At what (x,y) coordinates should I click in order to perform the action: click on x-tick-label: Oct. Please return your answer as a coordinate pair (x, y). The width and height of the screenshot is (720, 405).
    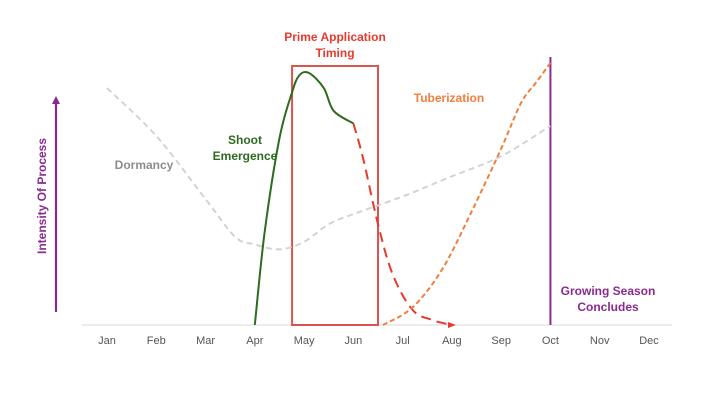
    Looking at the image, I should click on (550, 341).